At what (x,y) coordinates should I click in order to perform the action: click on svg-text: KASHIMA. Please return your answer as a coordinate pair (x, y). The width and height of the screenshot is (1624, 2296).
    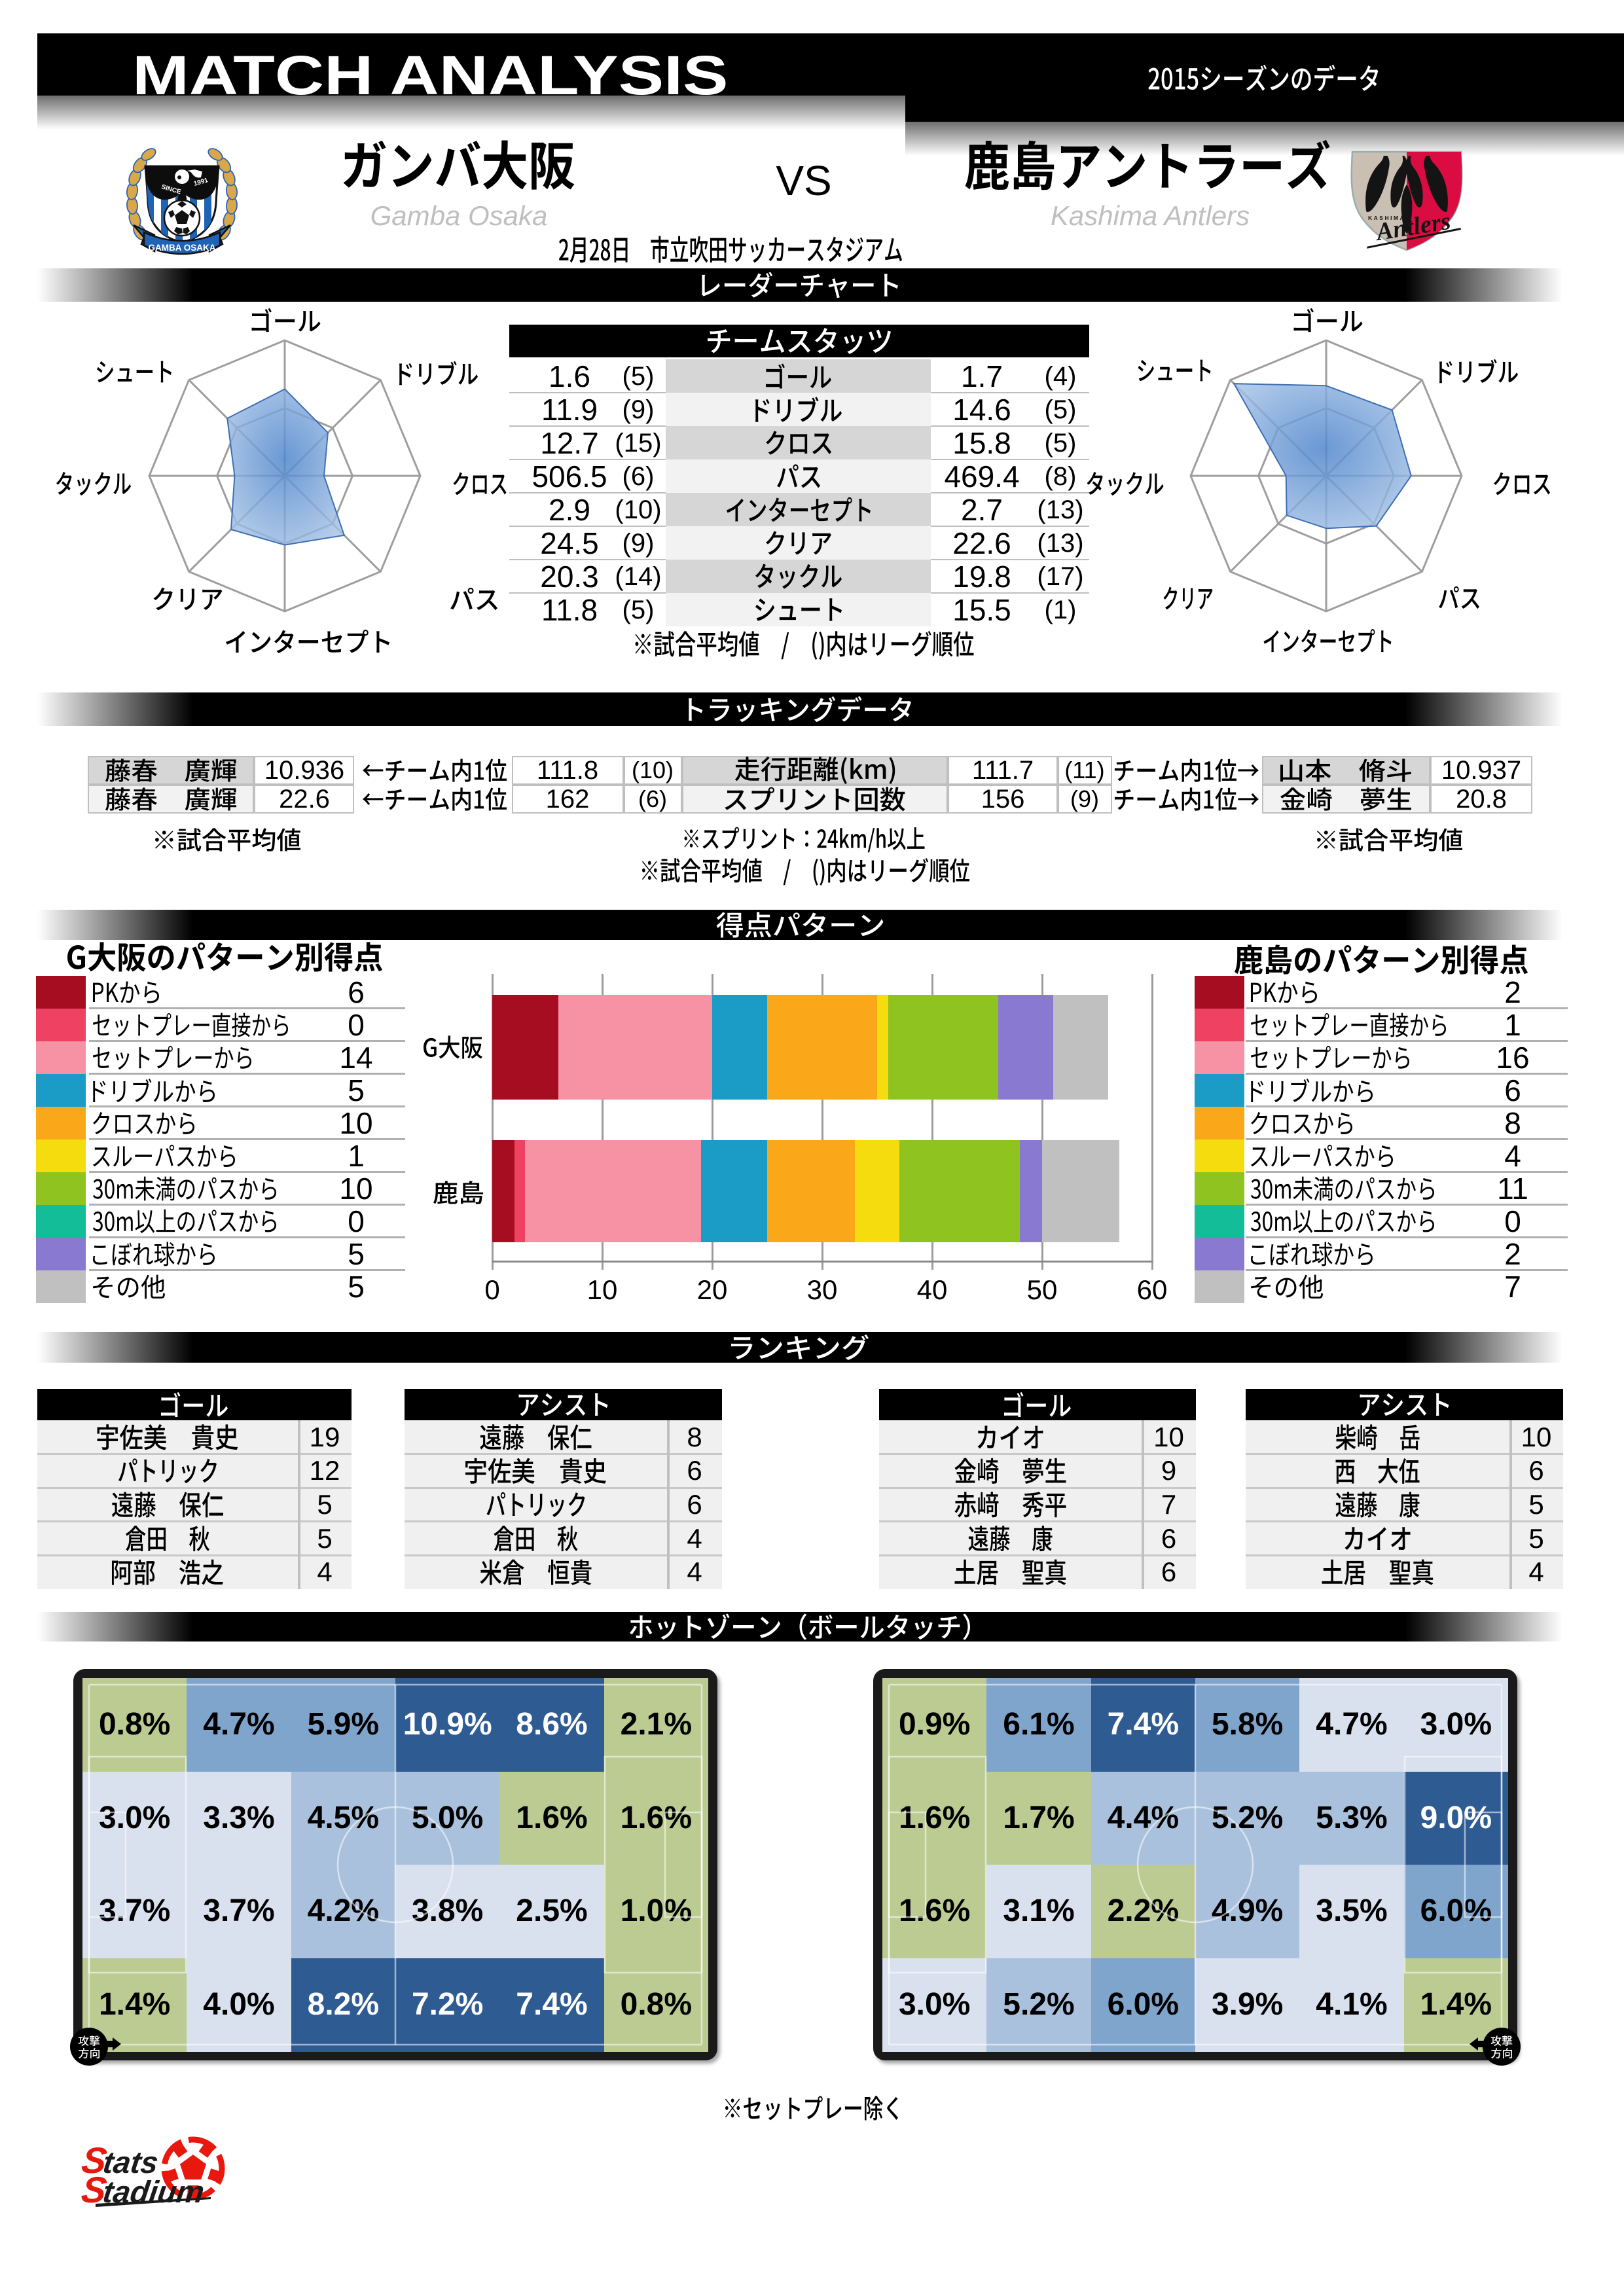
    Looking at the image, I should click on (1386, 218).